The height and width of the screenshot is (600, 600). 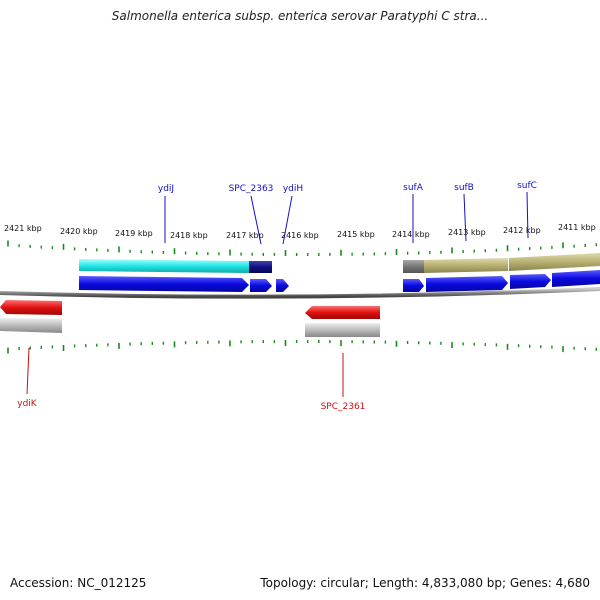 I want to click on gene-label: sufB, so click(x=464, y=188).